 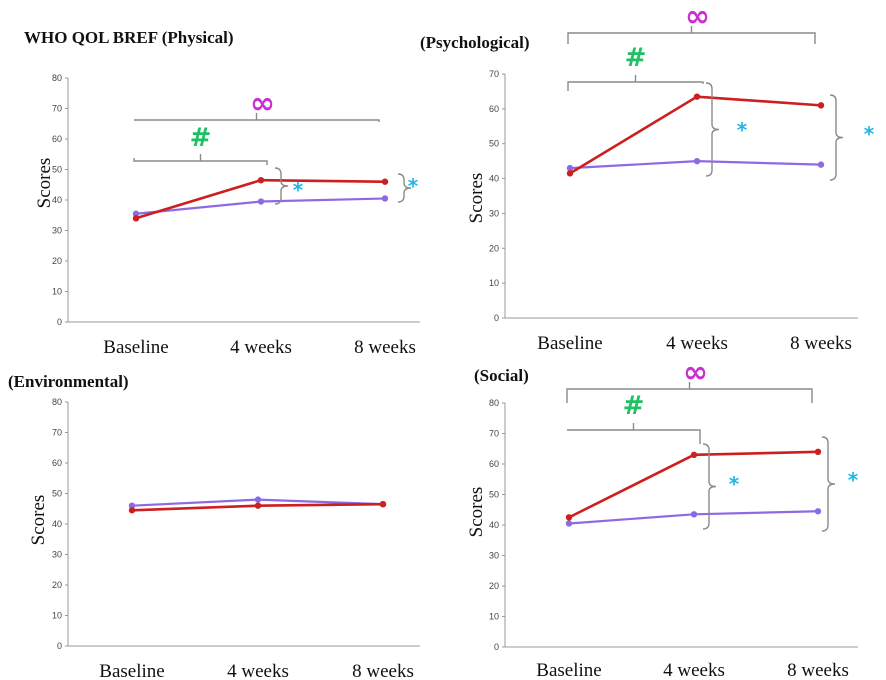 I want to click on chart-title: (Environmental), so click(x=68, y=381).